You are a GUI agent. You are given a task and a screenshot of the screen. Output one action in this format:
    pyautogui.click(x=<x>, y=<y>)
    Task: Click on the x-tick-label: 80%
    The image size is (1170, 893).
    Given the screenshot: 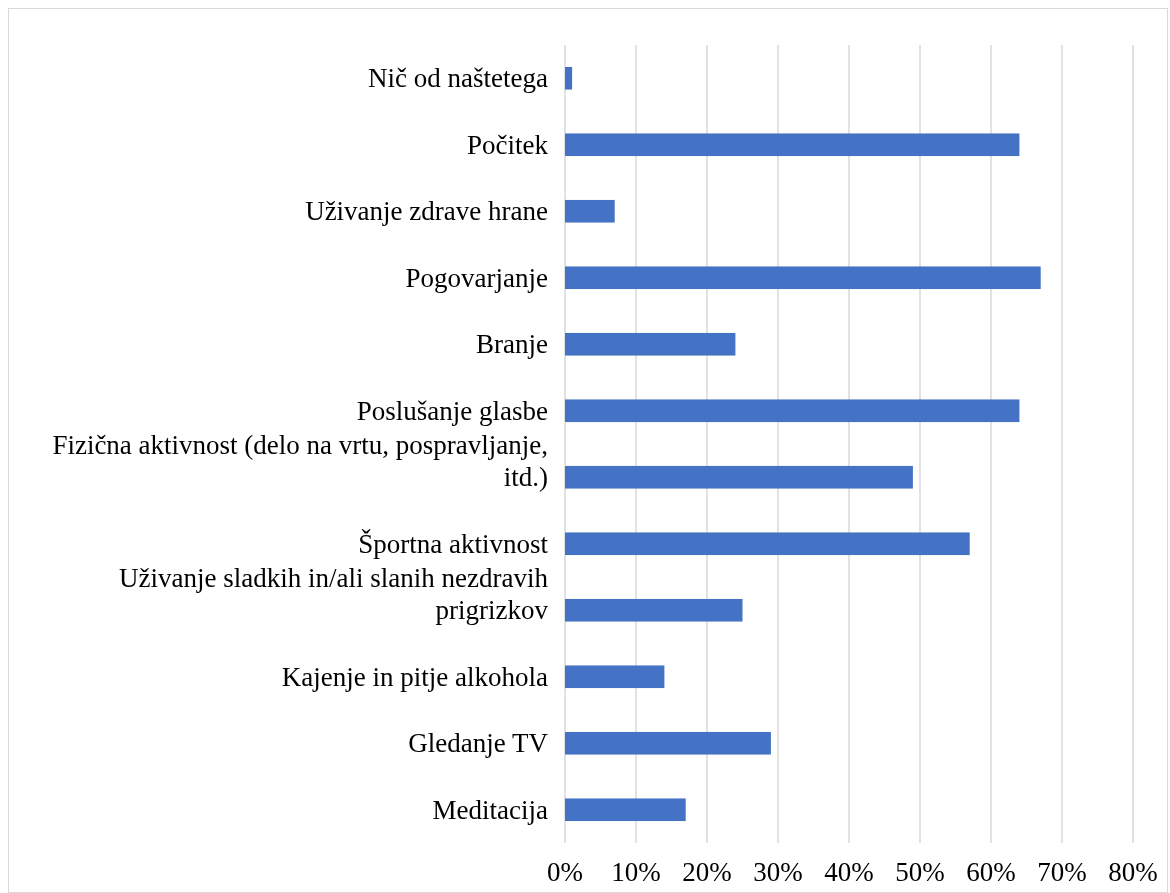 What is the action you would take?
    pyautogui.click(x=1133, y=872)
    